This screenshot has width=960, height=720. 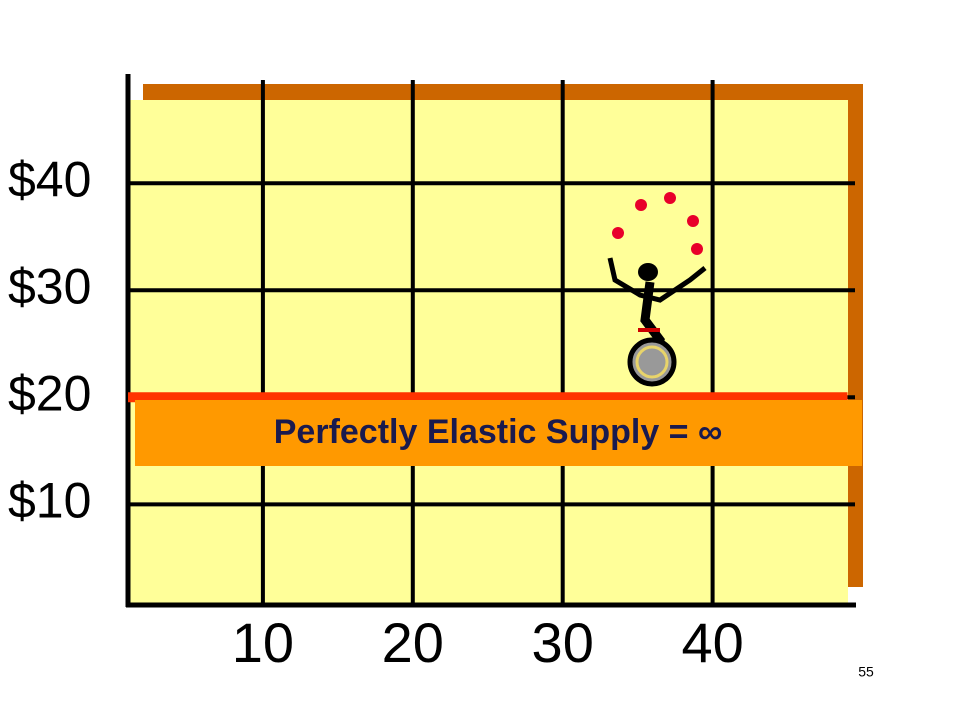 I want to click on y-tick-label: $30, so click(x=49, y=286).